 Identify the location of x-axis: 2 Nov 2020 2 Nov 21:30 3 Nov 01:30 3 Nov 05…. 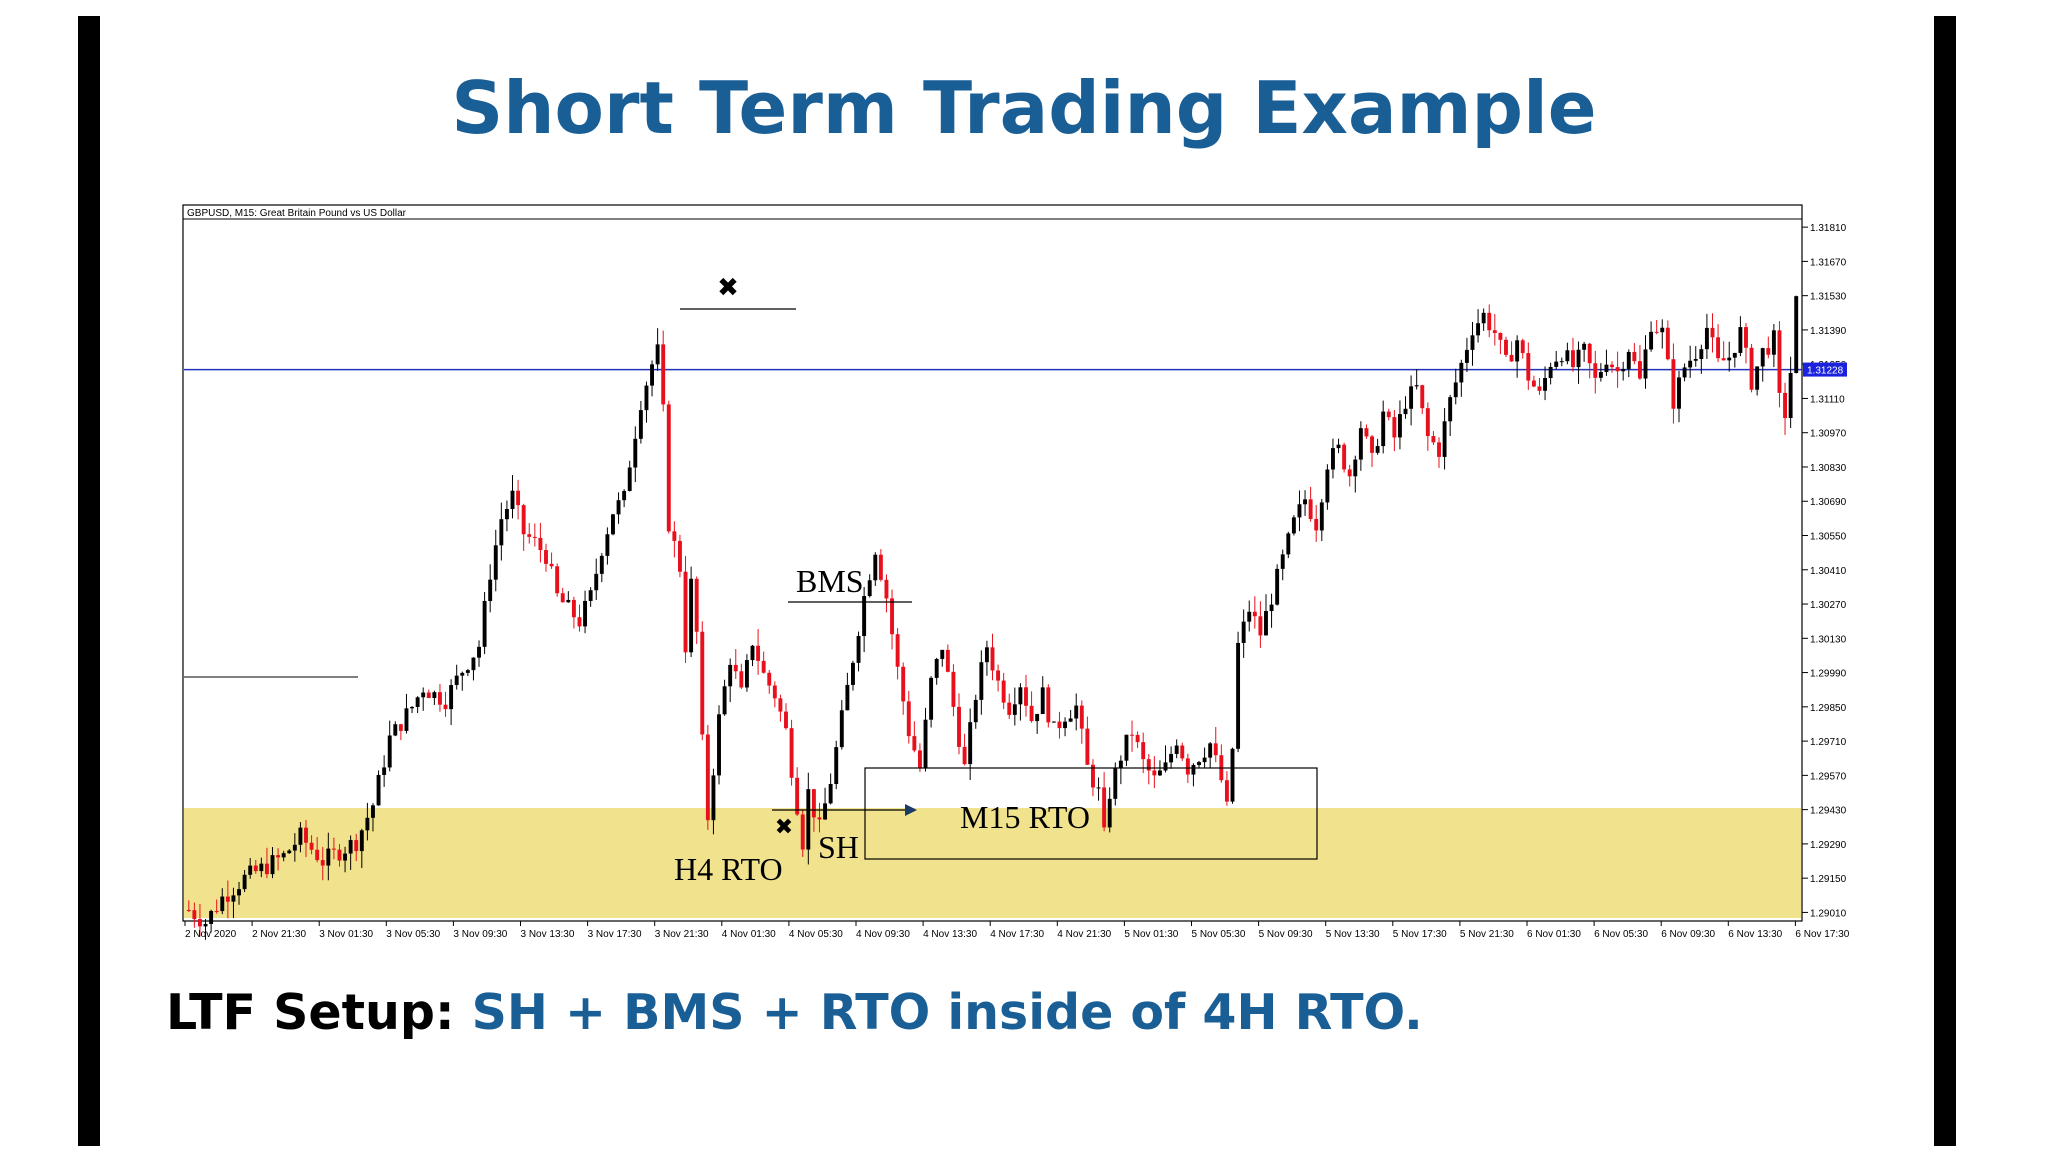
(1017, 930).